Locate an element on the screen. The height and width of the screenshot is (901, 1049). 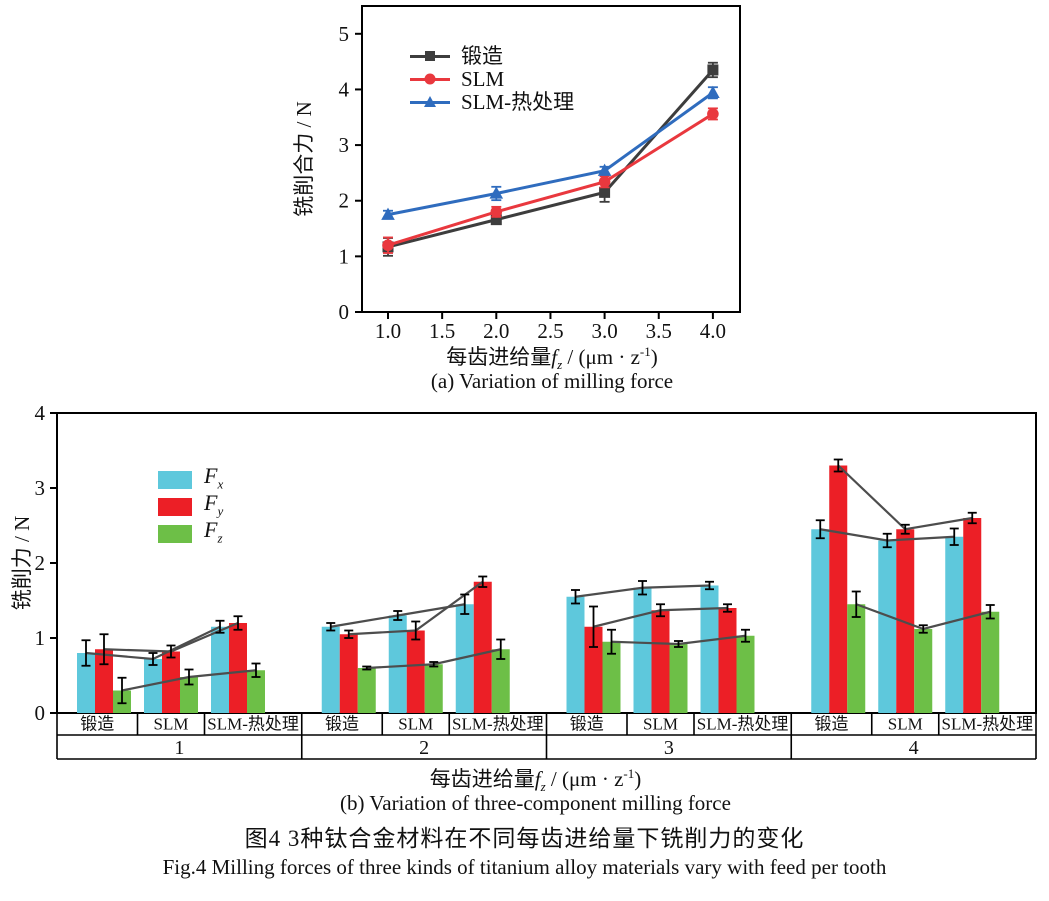
x-tick-label: 1.0 is located at coordinates (388, 329).